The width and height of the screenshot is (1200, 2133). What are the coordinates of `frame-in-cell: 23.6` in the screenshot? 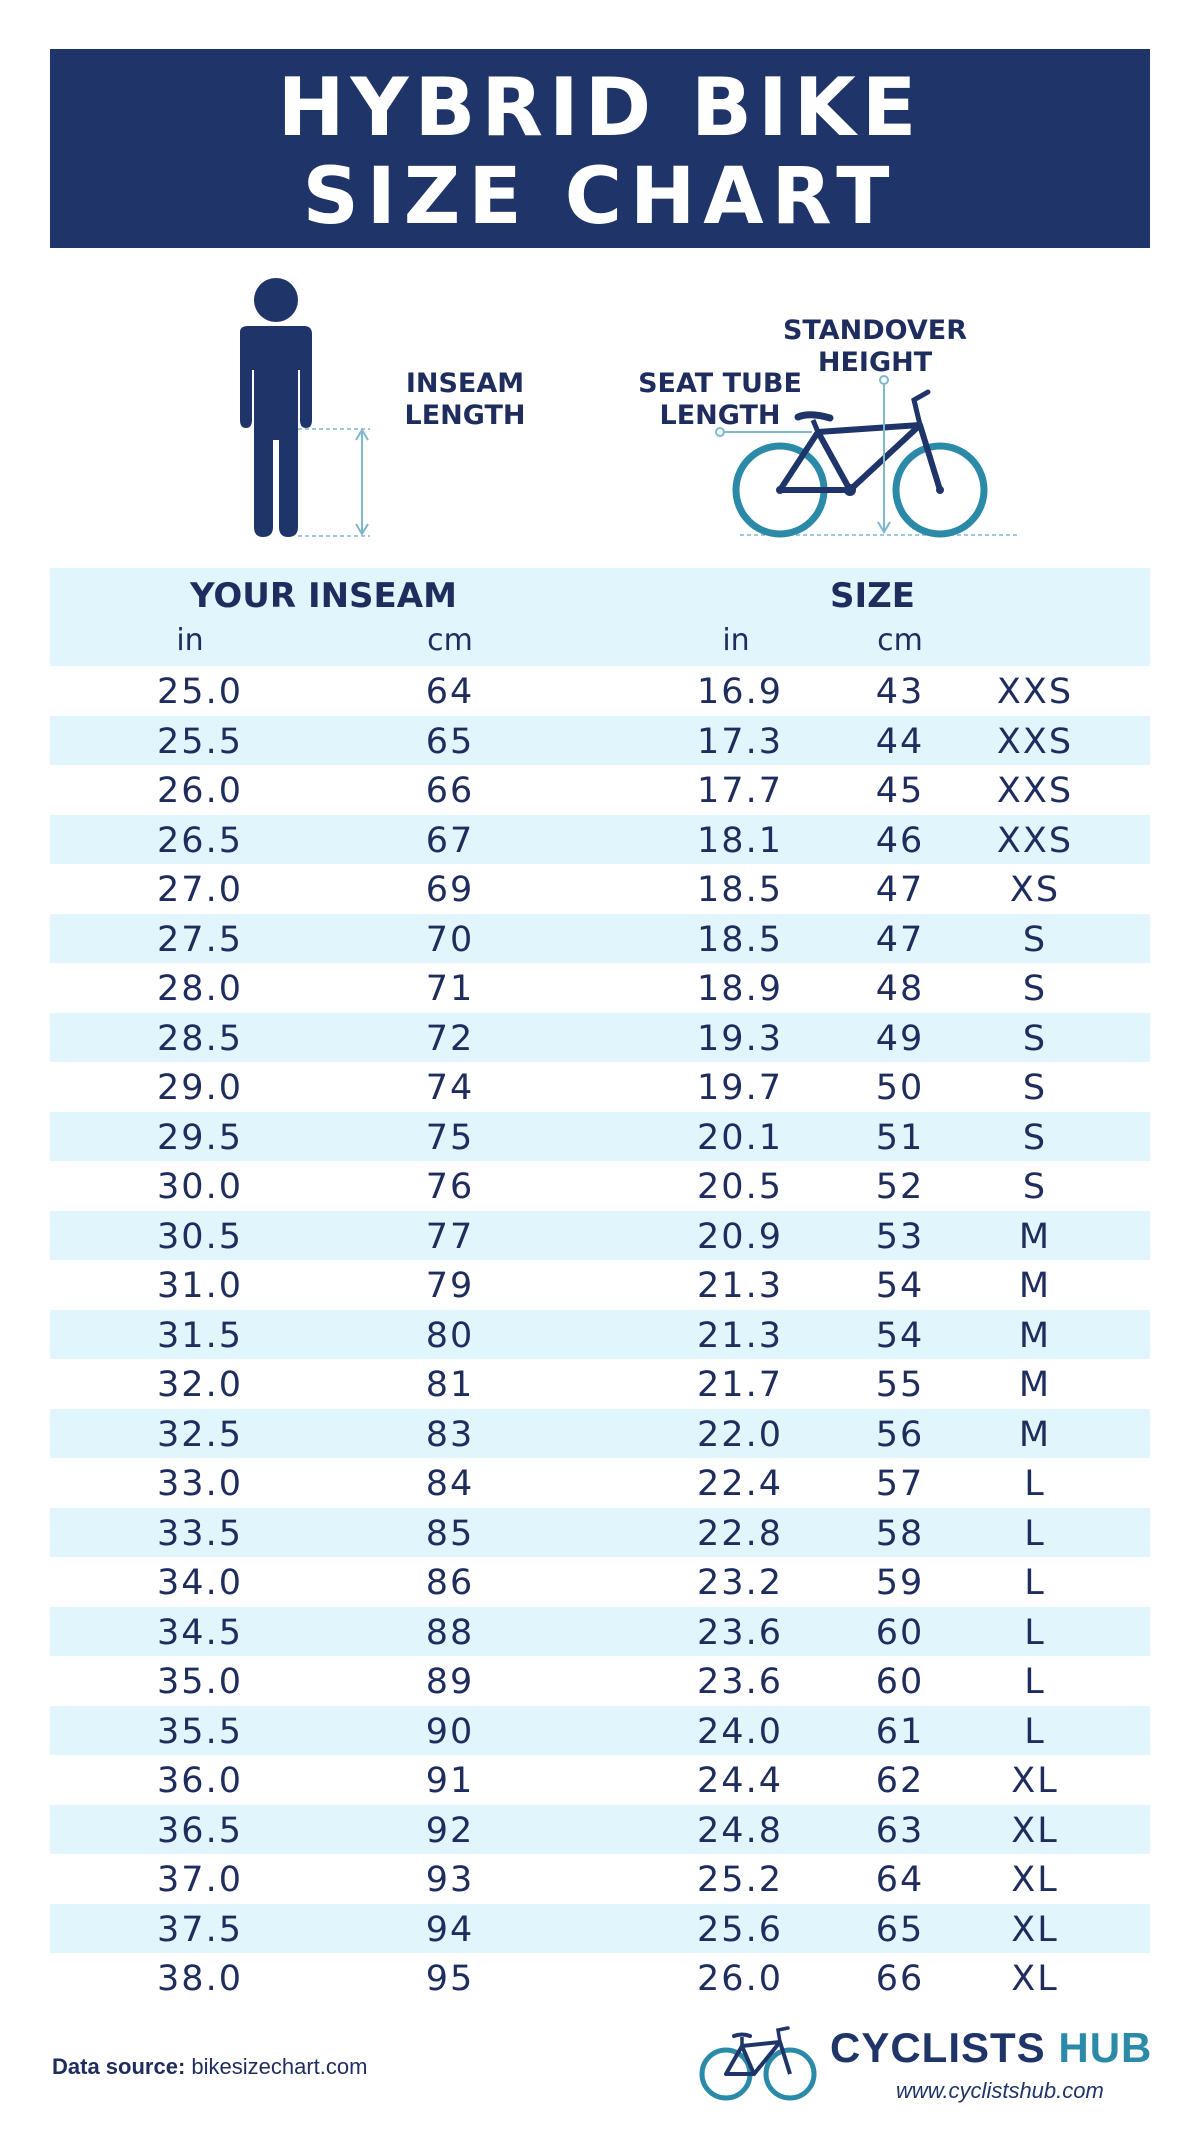 It's located at (740, 1682).